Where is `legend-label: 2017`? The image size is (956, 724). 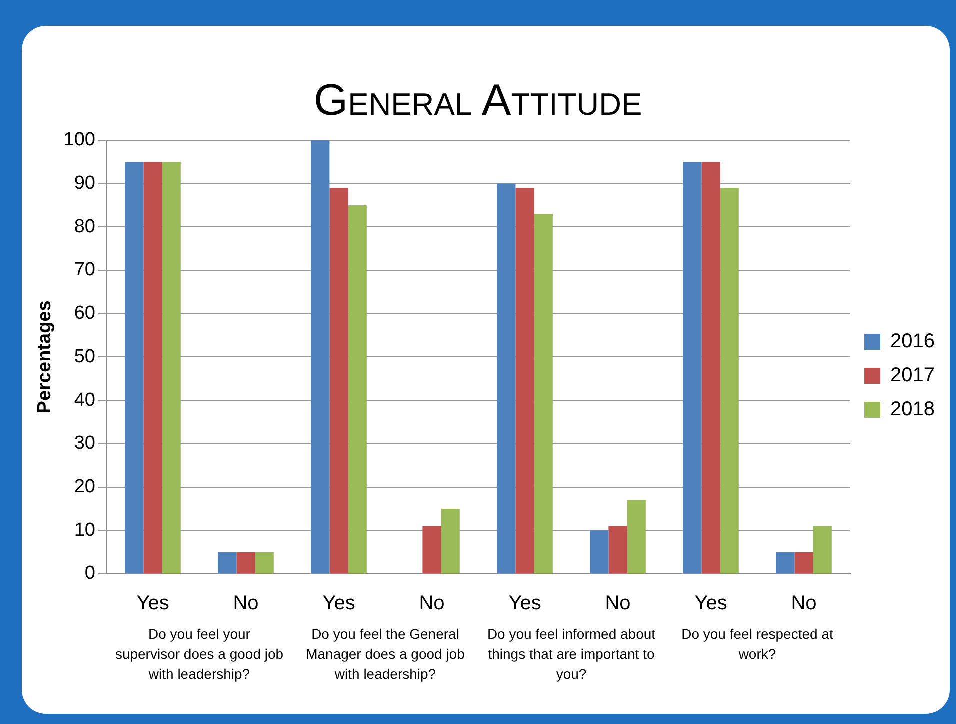 legend-label: 2017 is located at coordinates (913, 375).